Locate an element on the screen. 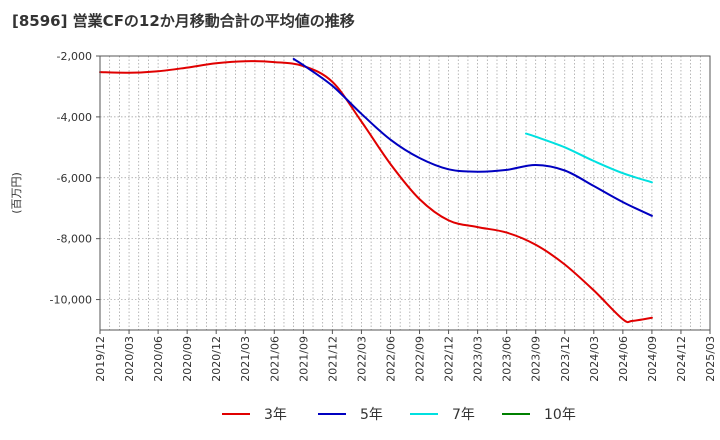 The image size is (720, 440). x-tick-label: 2021/09 is located at coordinates (303, 359).